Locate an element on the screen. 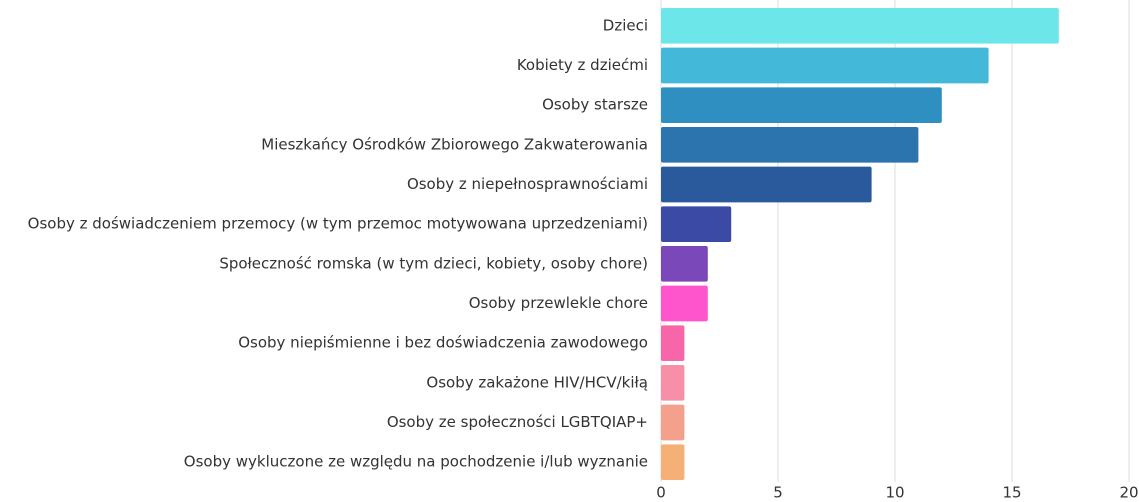 Image resolution: width=1139 pixels, height=502 pixels. y-tick-label: Kobiety z dziećmi is located at coordinates (582, 65).